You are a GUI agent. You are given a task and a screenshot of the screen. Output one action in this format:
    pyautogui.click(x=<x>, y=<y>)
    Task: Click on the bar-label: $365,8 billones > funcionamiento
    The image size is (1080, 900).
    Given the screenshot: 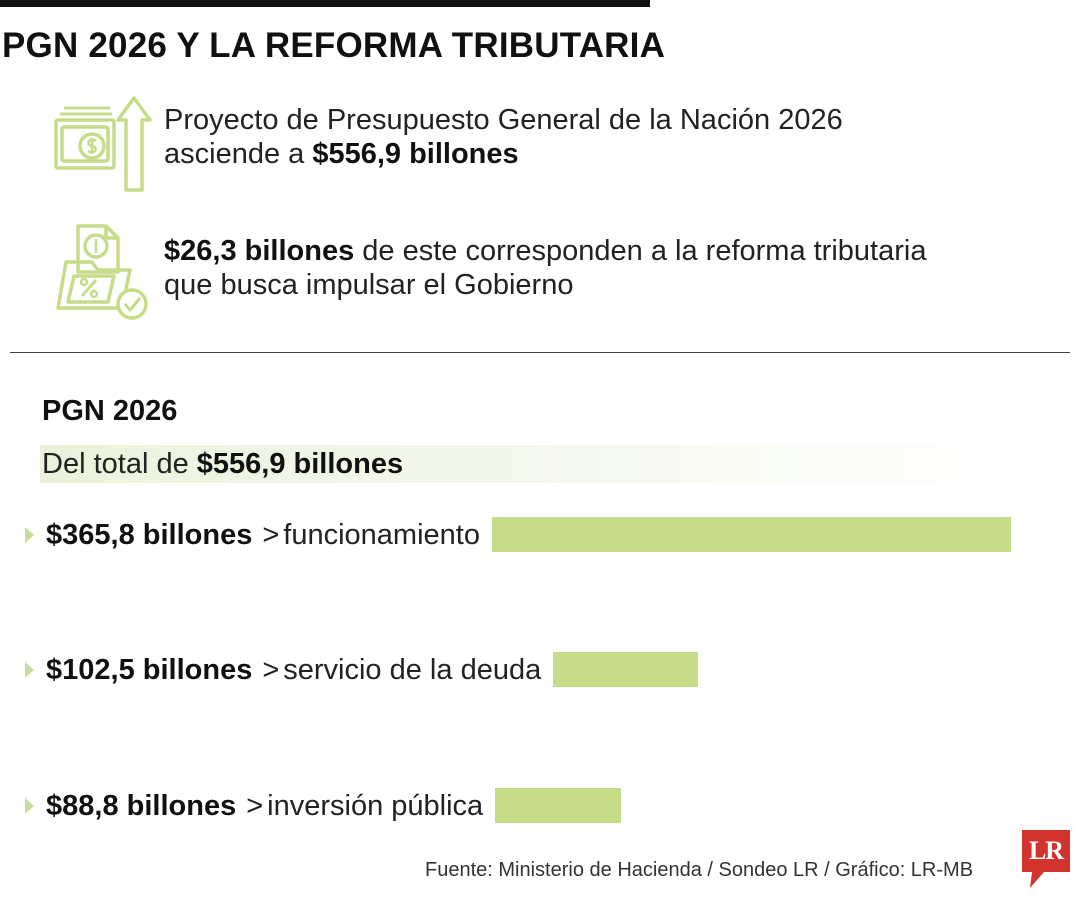 What is the action you would take?
    pyautogui.click(x=263, y=535)
    